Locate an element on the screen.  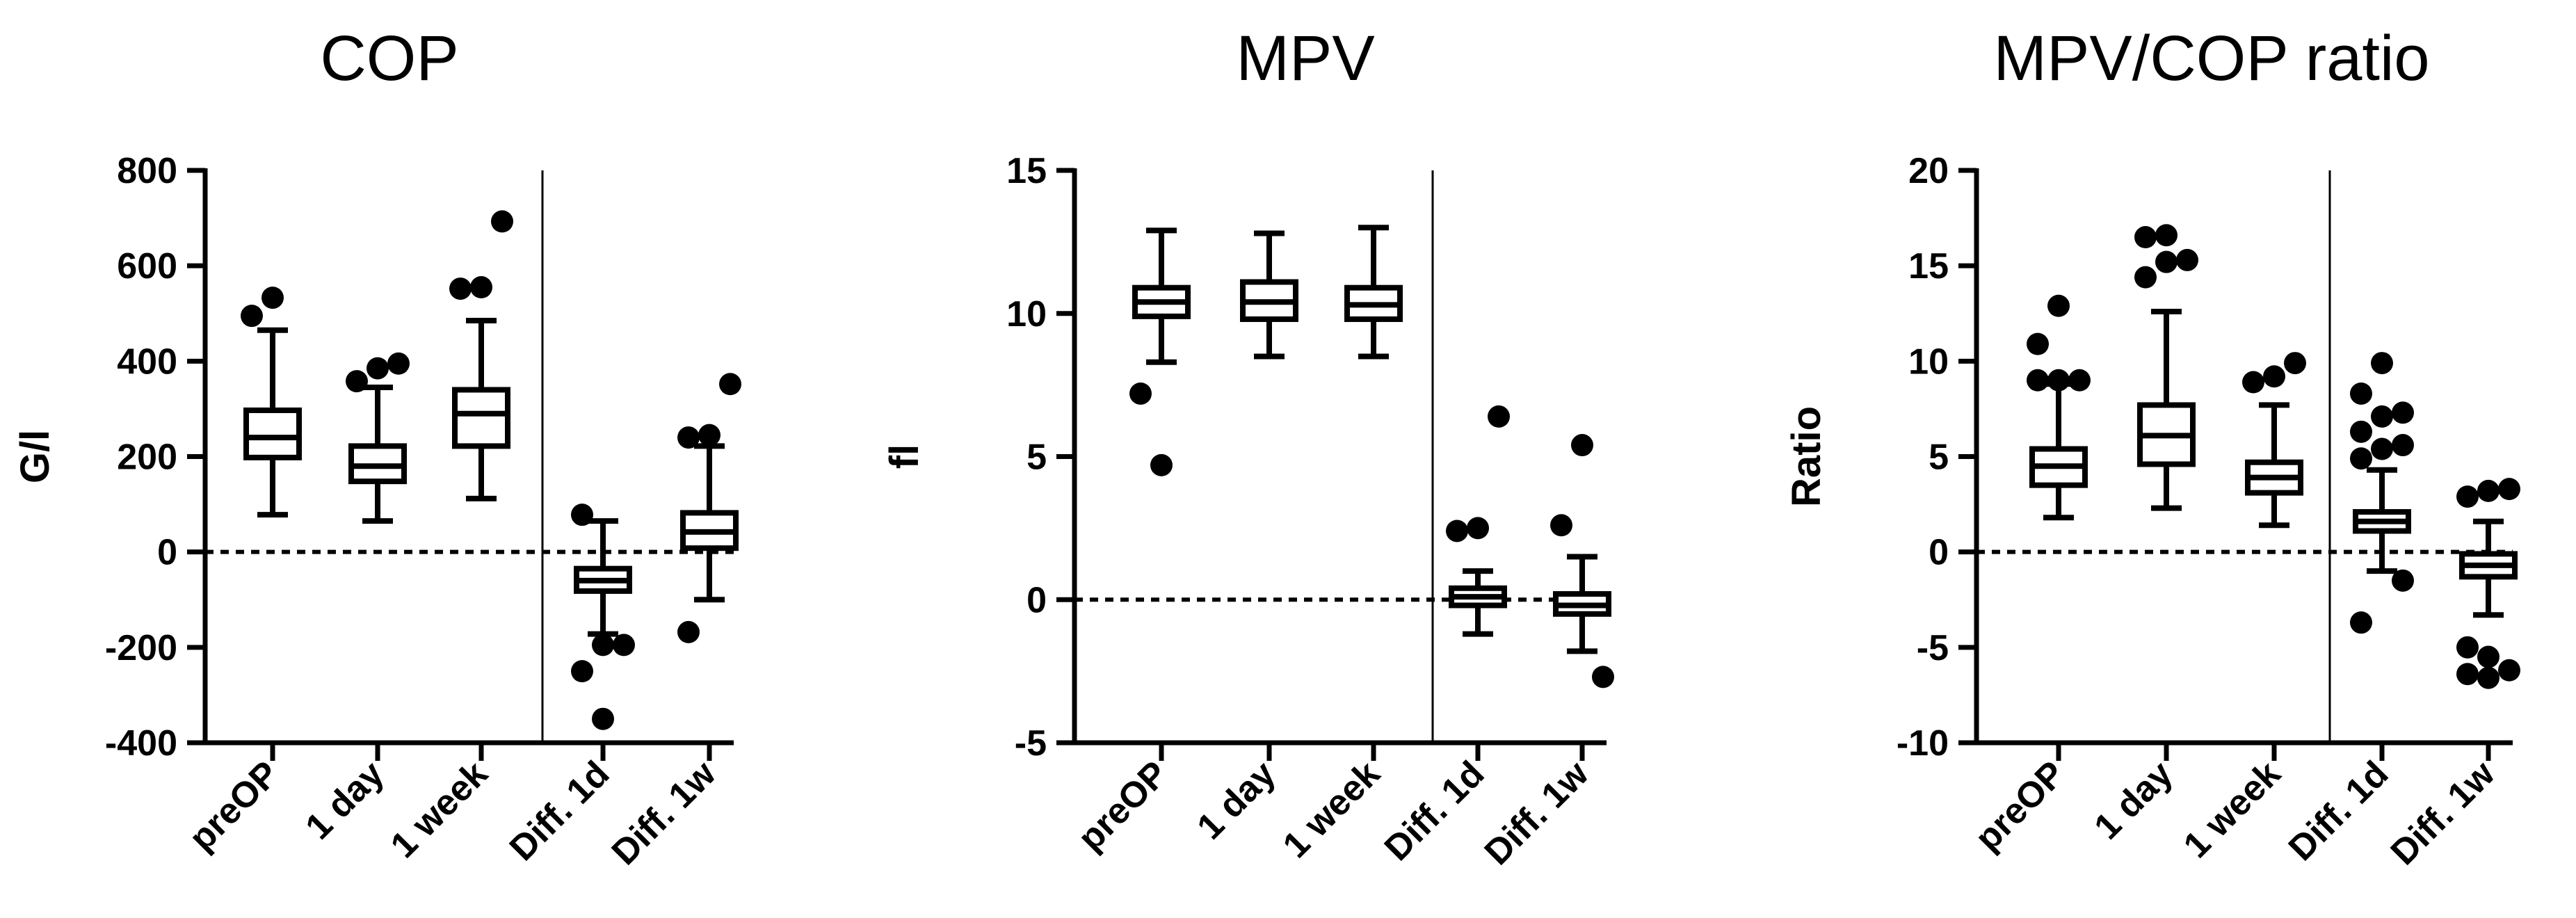
y-axis-label: G/l is located at coordinates (35, 456).